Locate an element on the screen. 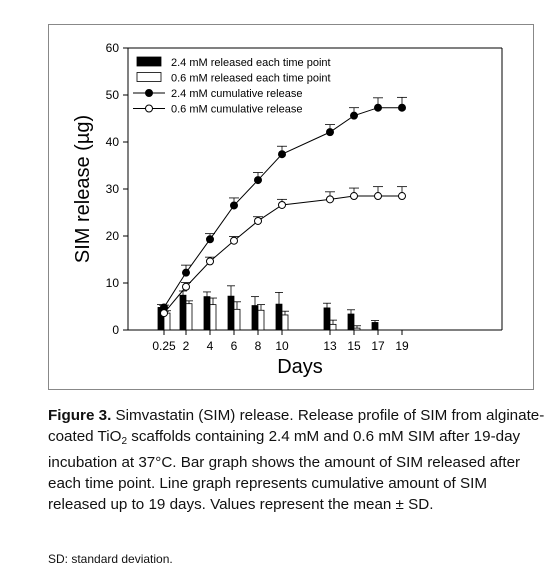  y-tick-label: 20 is located at coordinates (113, 236).